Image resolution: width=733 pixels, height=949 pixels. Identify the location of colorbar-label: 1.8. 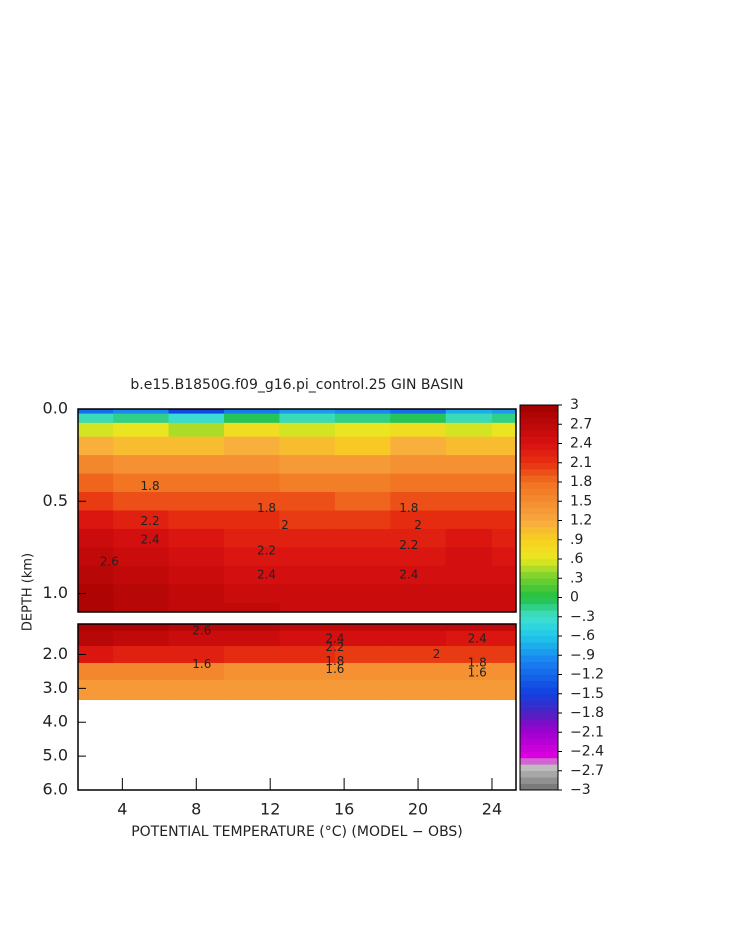
(581, 482).